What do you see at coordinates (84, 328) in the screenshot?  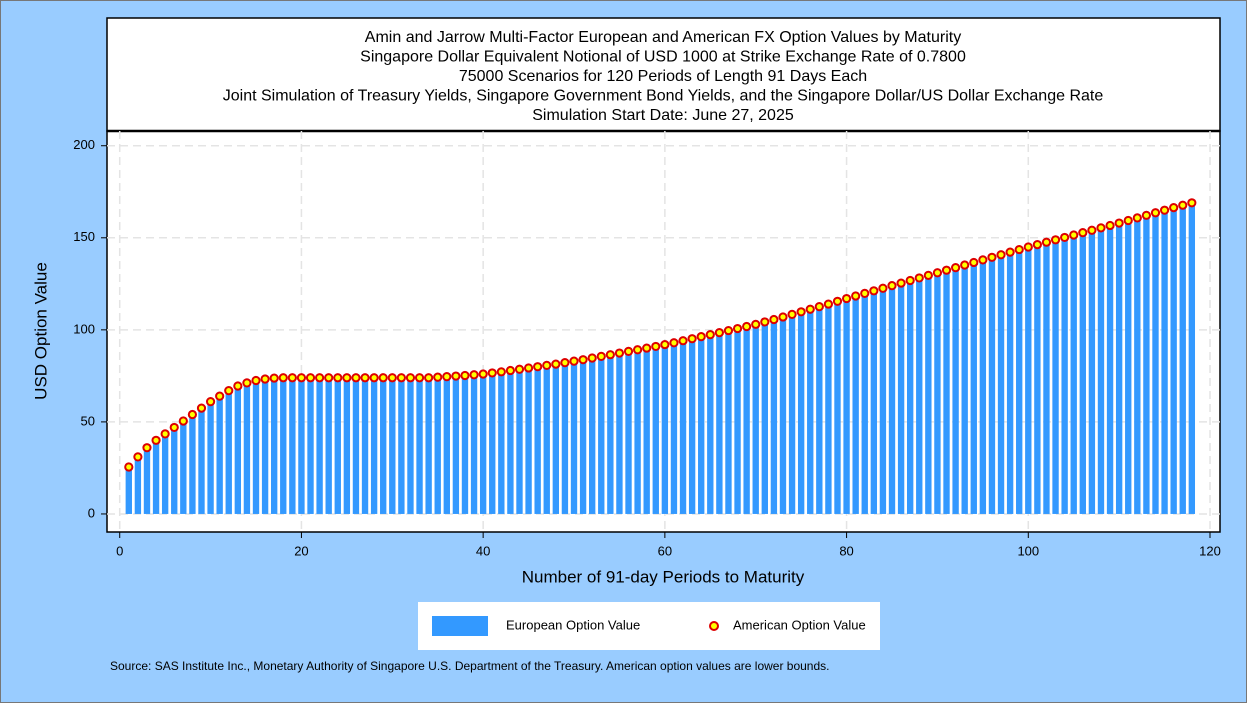 I see `y-tick-label: 100` at bounding box center [84, 328].